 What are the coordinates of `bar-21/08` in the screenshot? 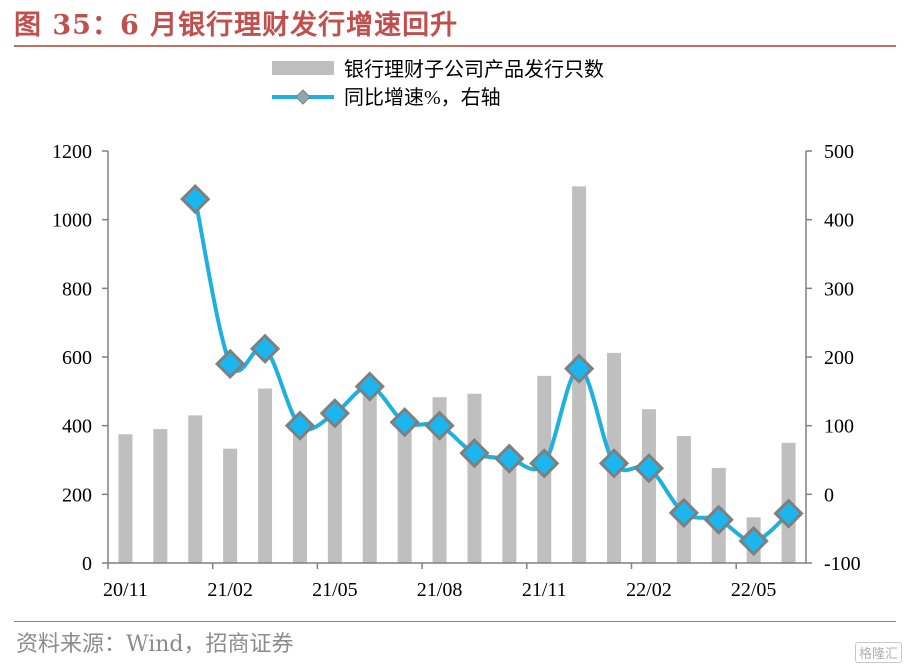 It's located at (439, 480).